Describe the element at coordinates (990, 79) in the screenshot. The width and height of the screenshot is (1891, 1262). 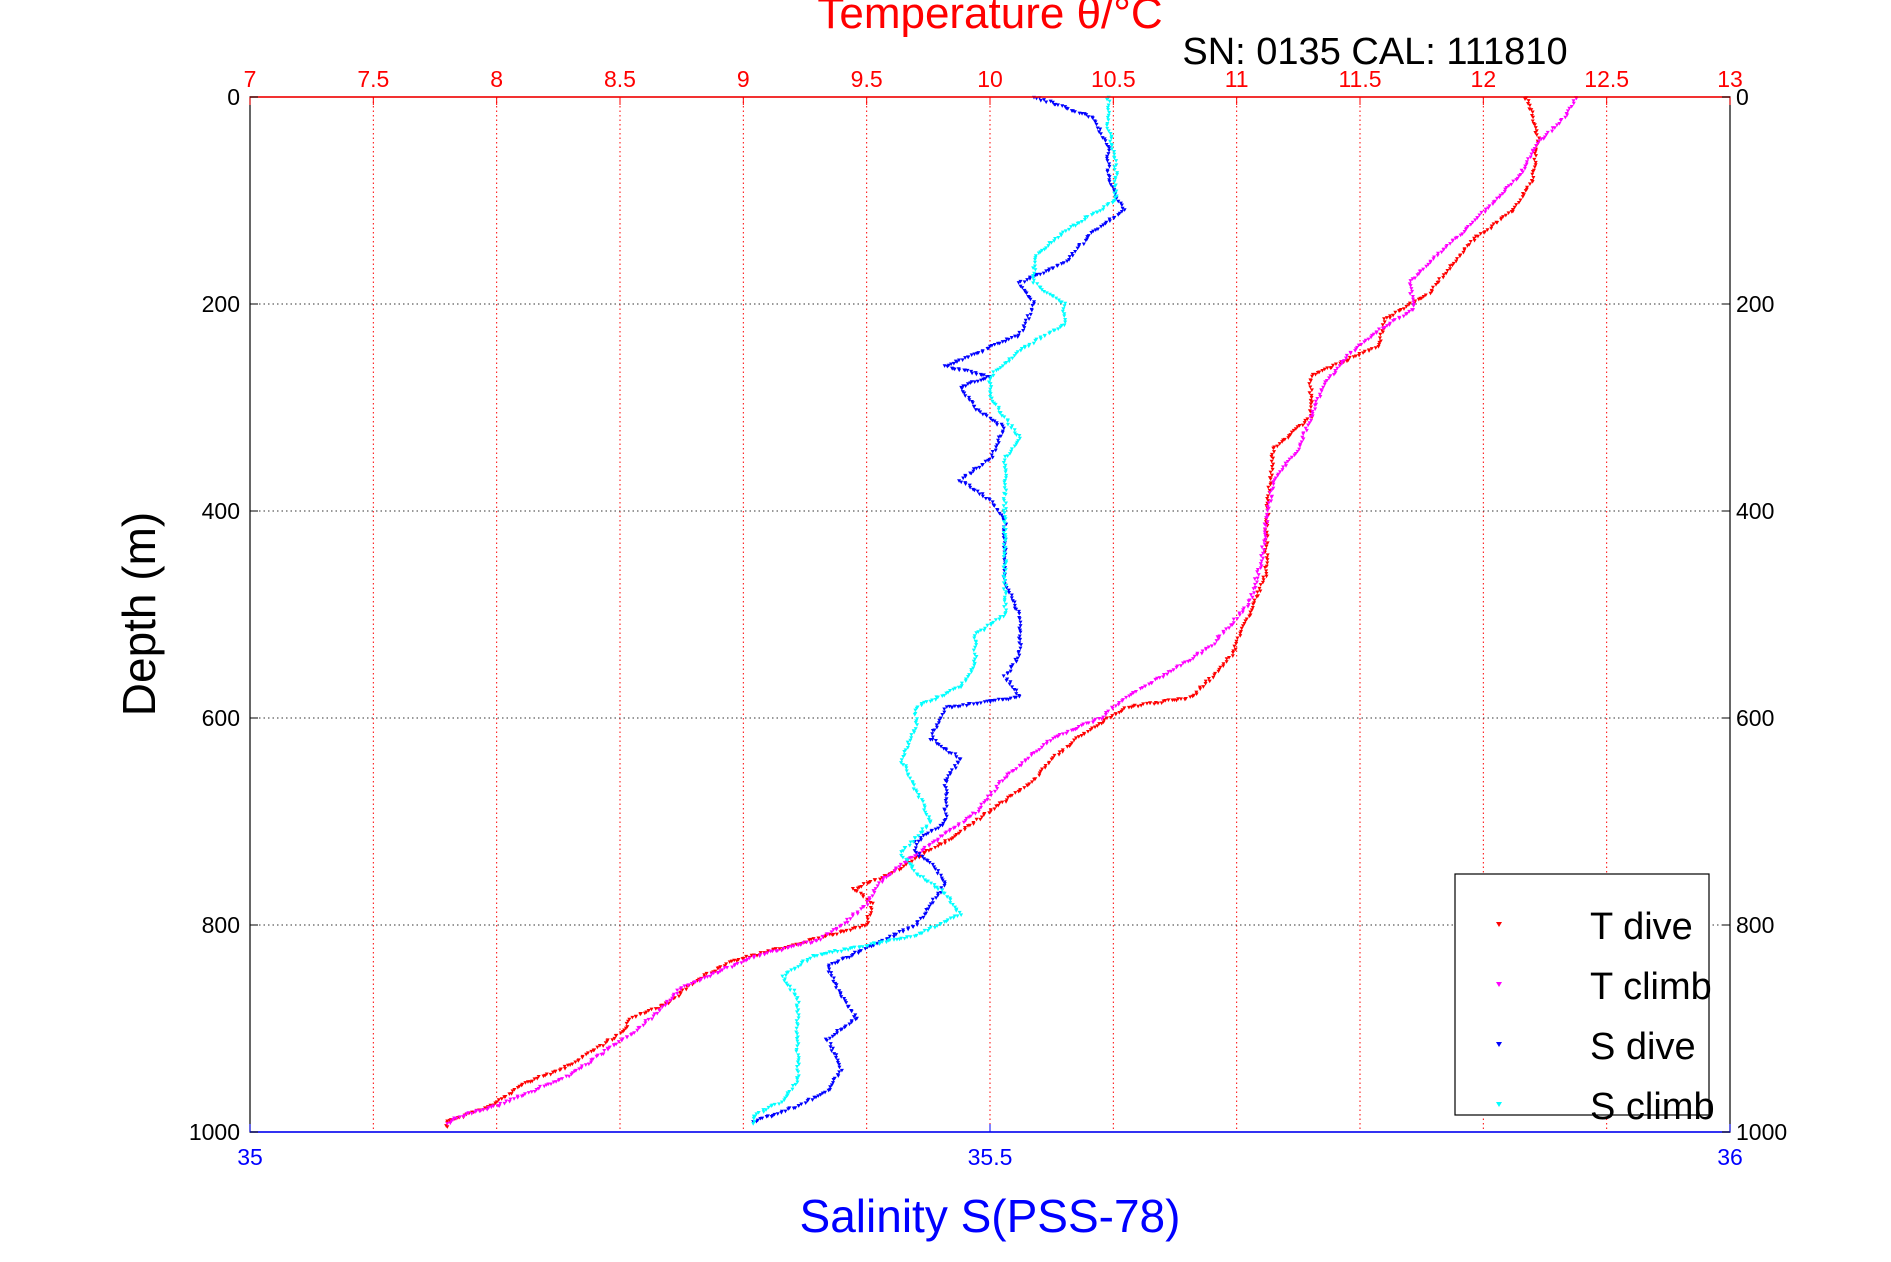
I see `top-tick-label: 10` at that location.